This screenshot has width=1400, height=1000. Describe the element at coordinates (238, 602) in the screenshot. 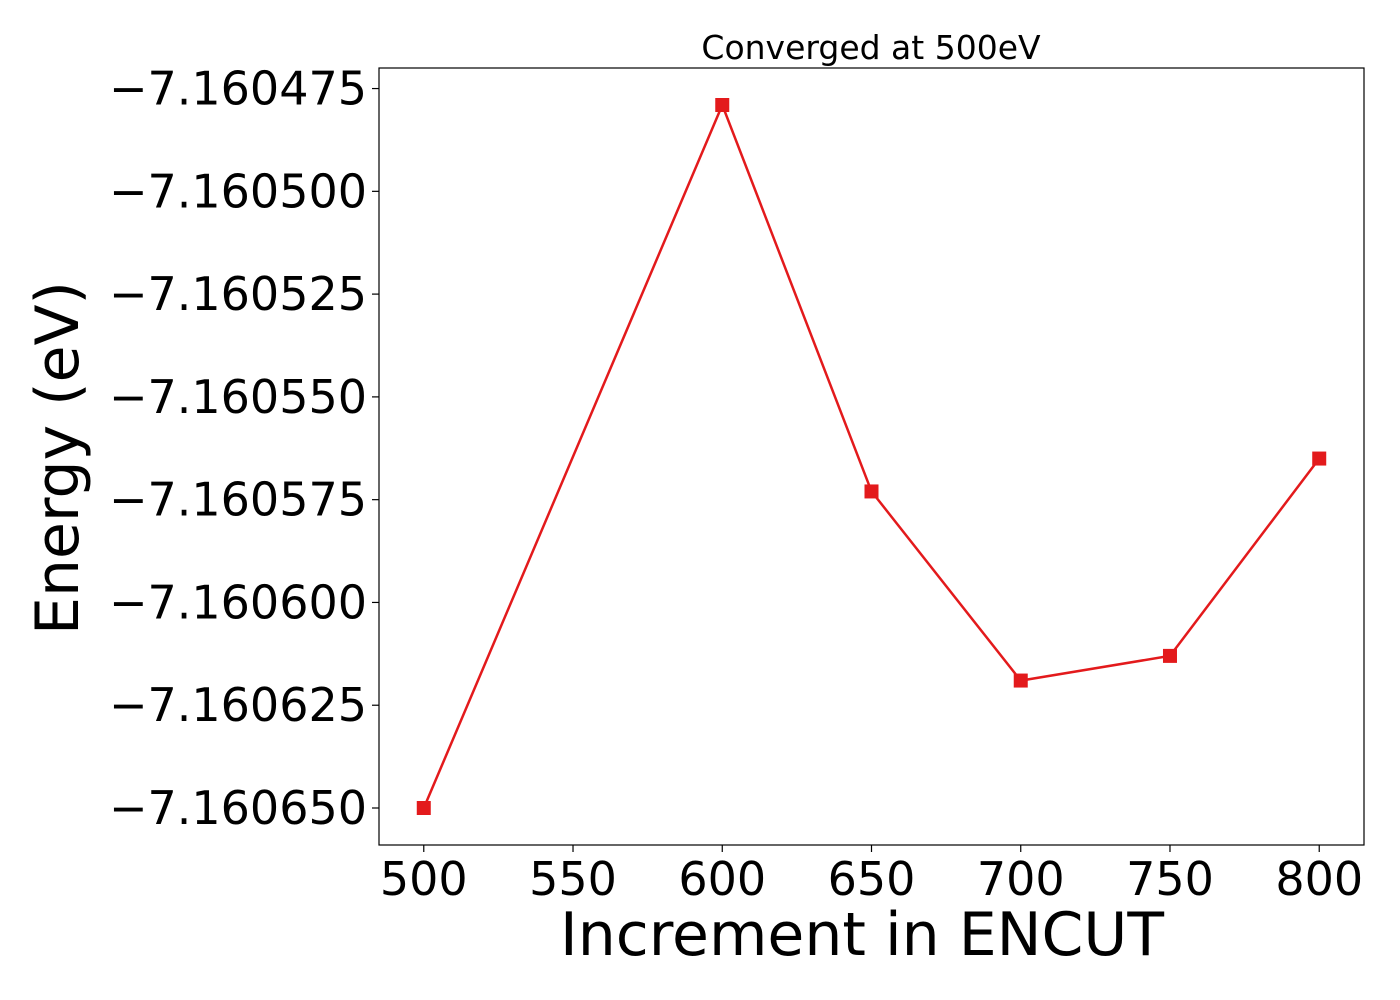

I see `y-tick-label: −7.160600` at that location.